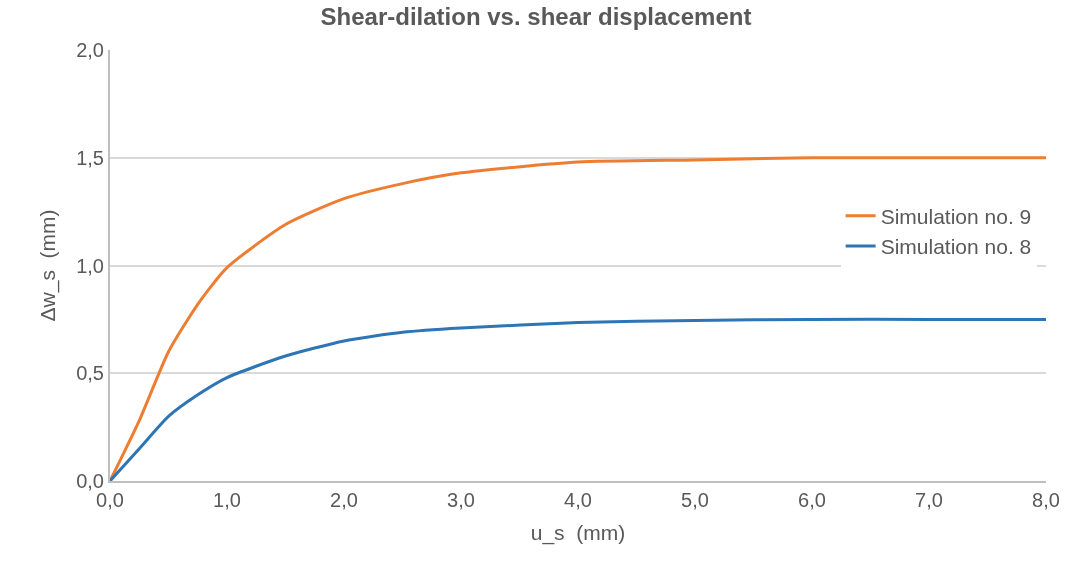 This screenshot has width=1072, height=561. I want to click on legend-label: Simulation no. 8, so click(956, 247).